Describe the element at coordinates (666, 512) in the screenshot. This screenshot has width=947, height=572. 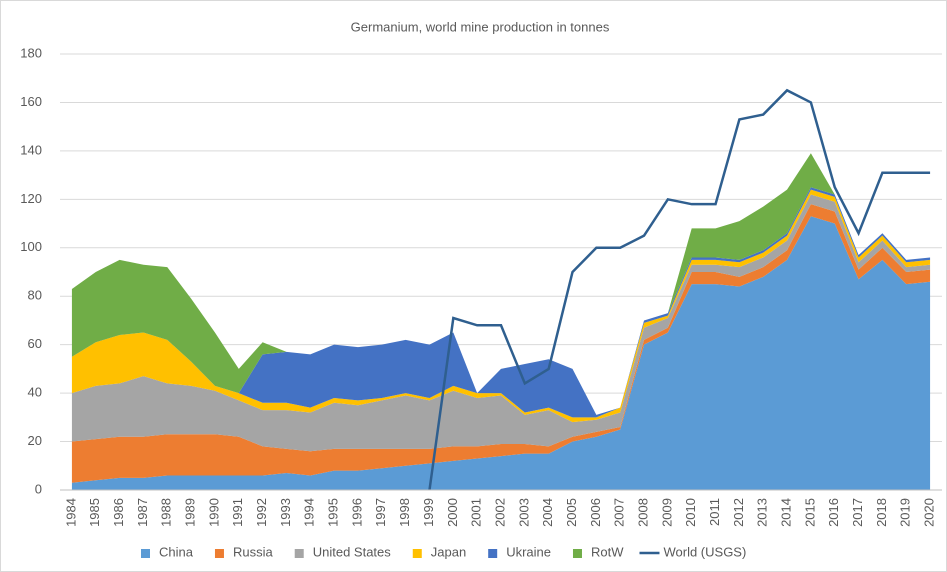
I see `x-tick-label: 2009` at that location.